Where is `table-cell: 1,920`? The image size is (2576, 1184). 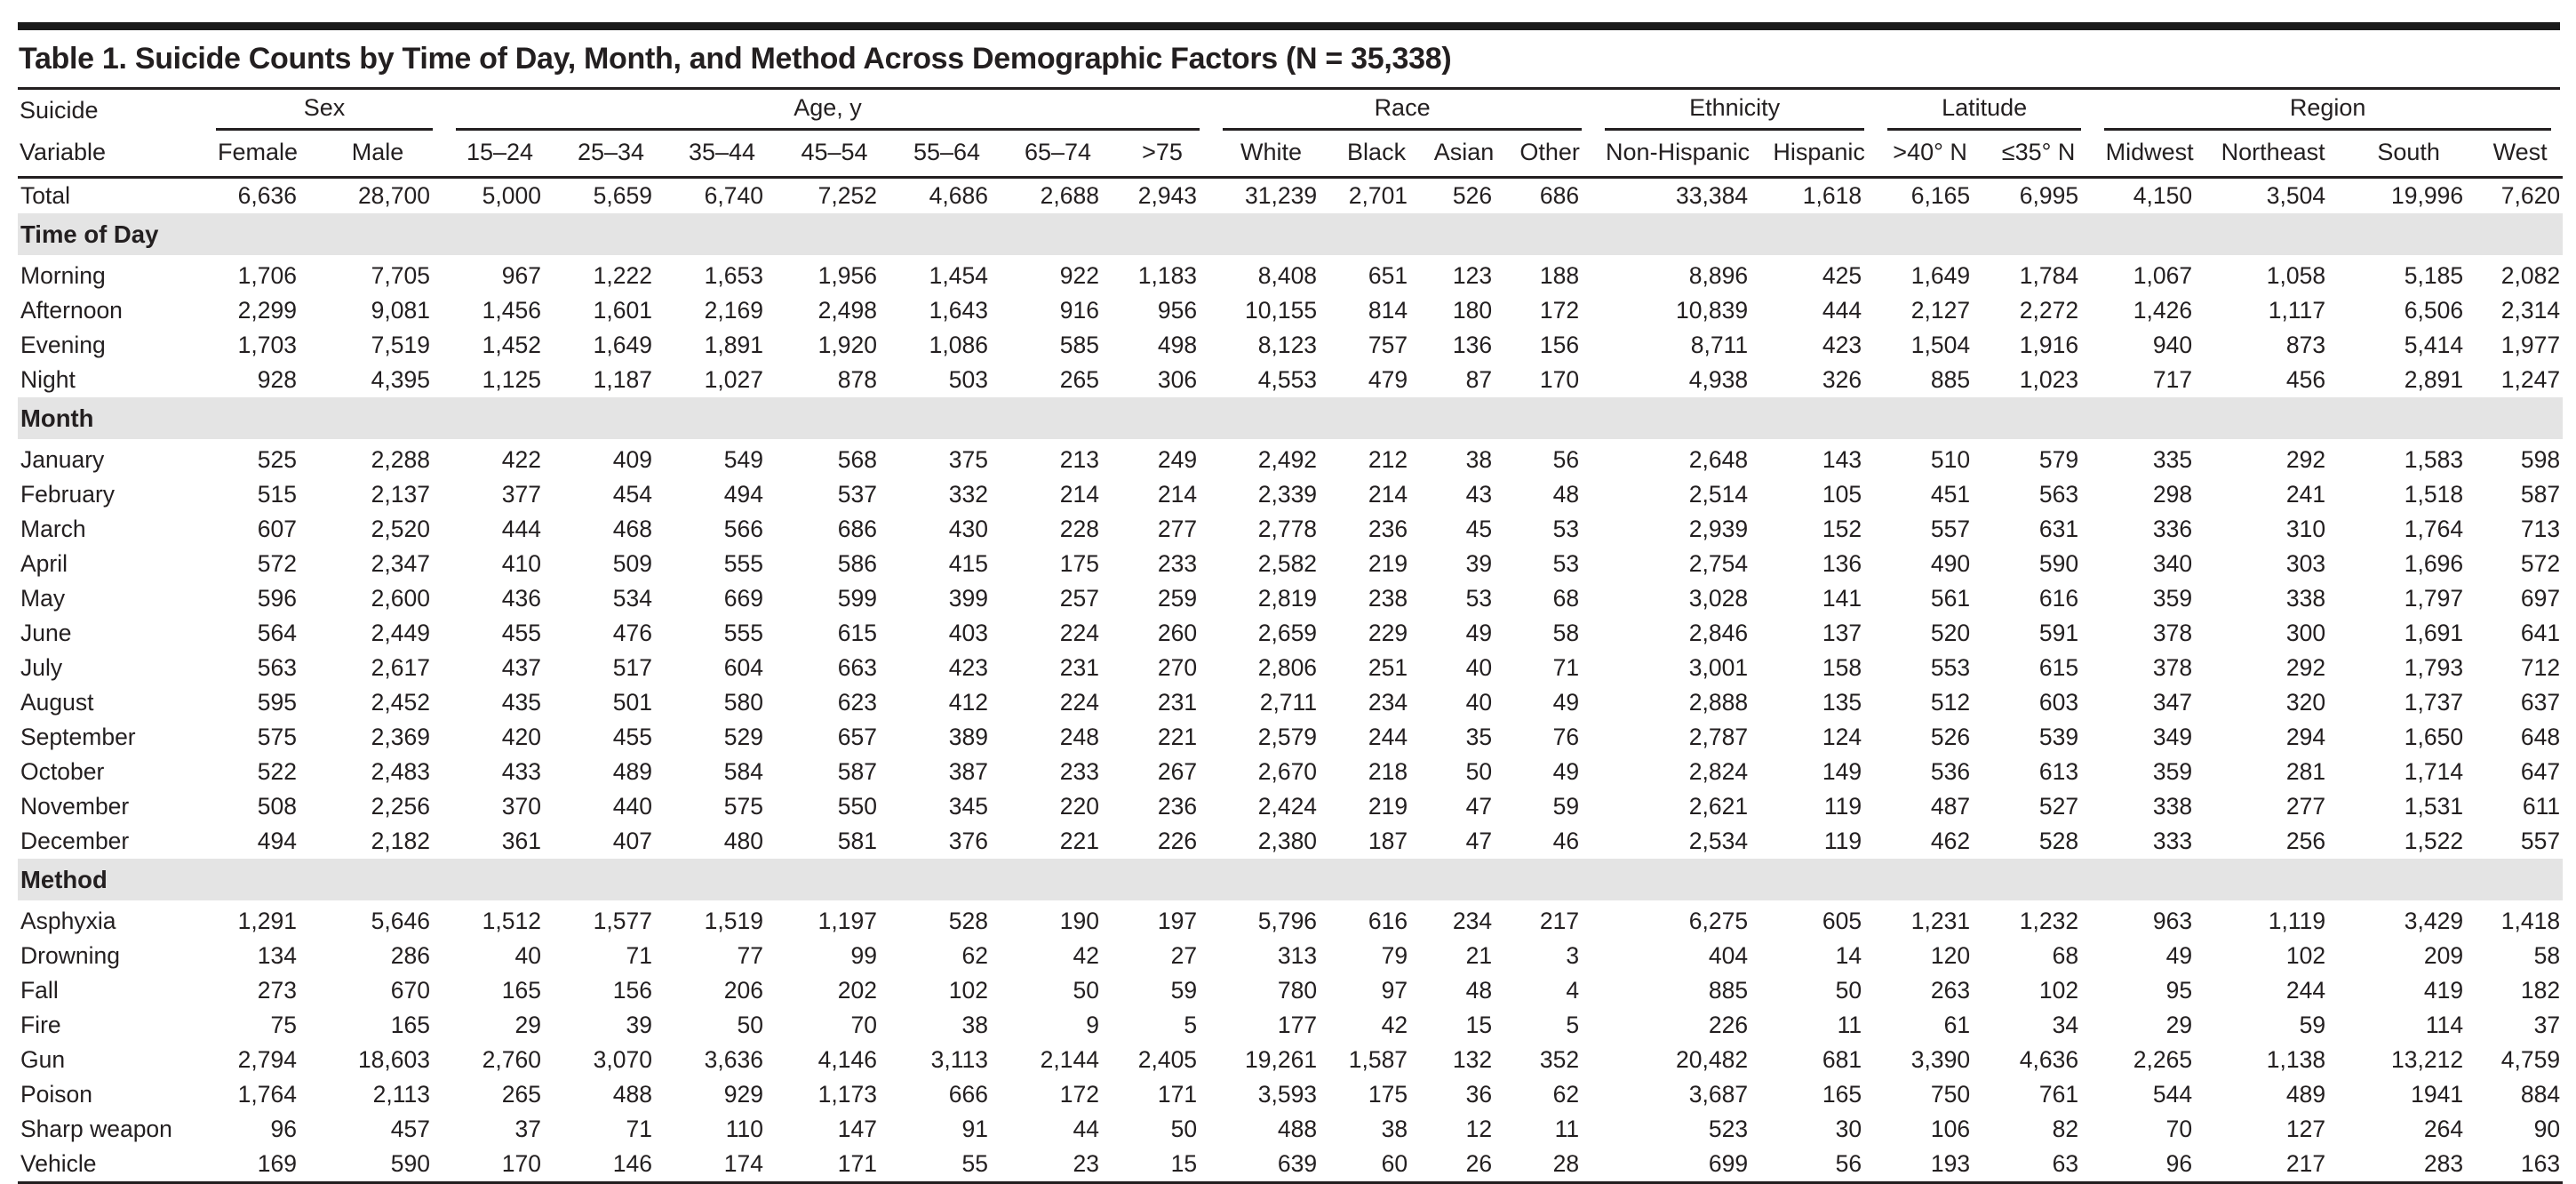
table-cell: 1,920 is located at coordinates (847, 345).